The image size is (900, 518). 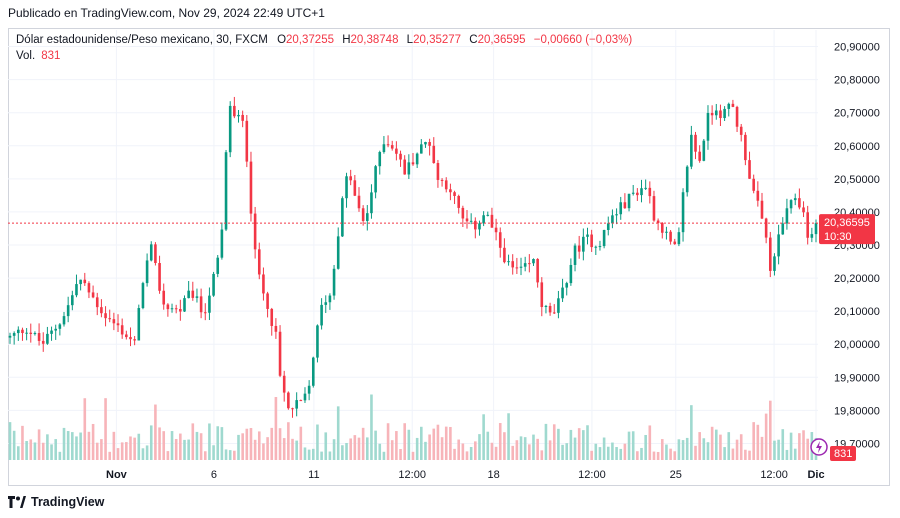 What do you see at coordinates (374, 40) in the screenshot?
I see `high-value: 20,38748` at bounding box center [374, 40].